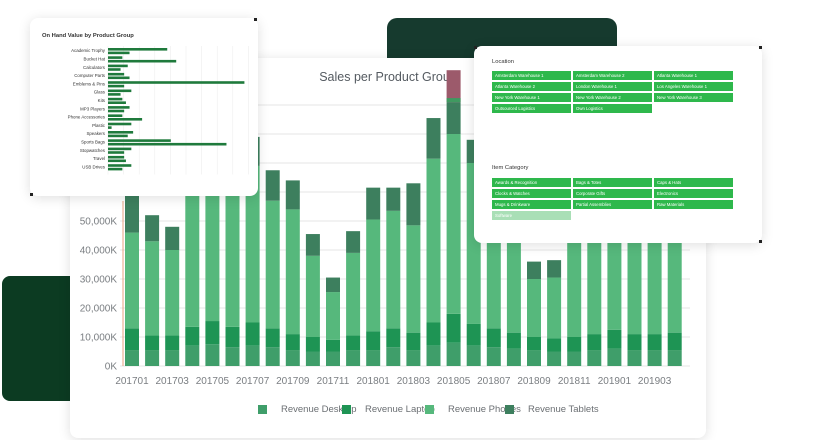  What do you see at coordinates (693, 75) in the screenshot?
I see `location-option: Atlanta Warehouse 1` at bounding box center [693, 75].